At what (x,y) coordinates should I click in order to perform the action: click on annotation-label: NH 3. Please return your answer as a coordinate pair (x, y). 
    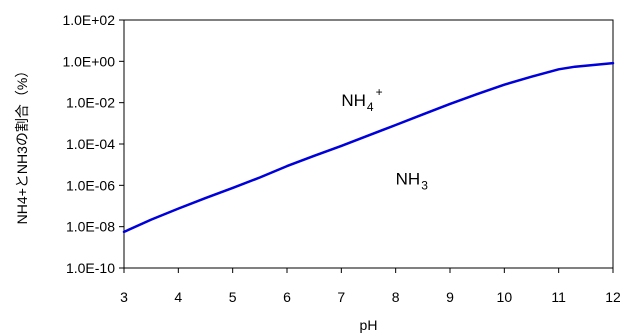
    Looking at the image, I should click on (412, 180).